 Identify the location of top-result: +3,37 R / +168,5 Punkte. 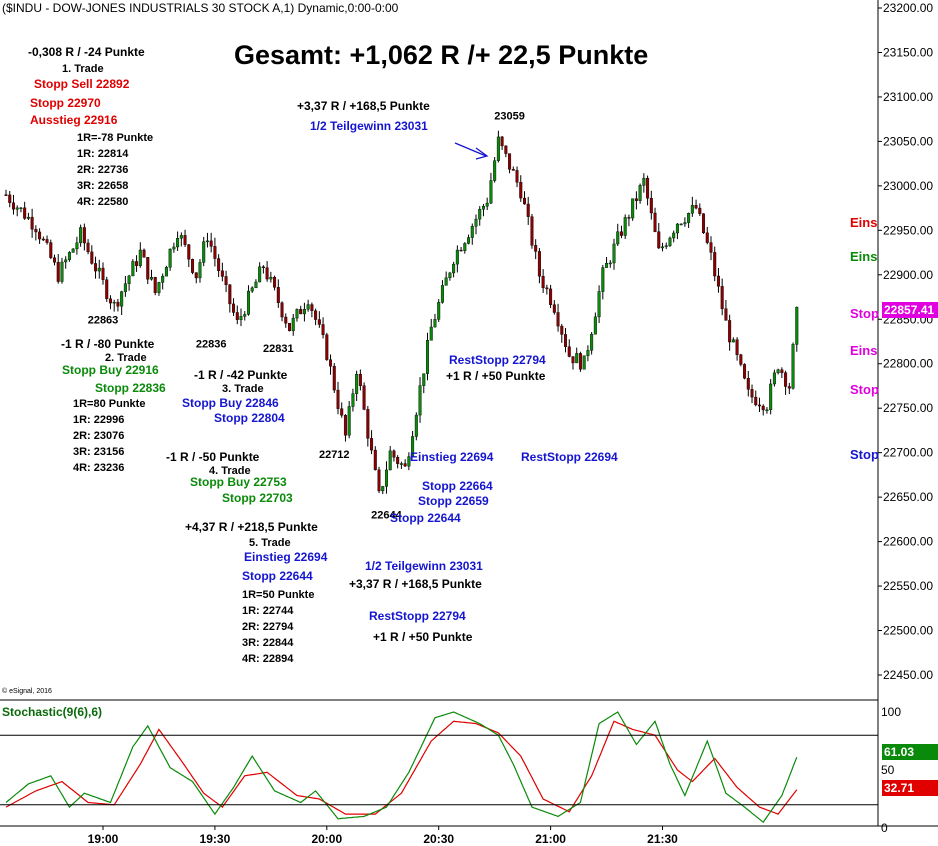
(363, 106).